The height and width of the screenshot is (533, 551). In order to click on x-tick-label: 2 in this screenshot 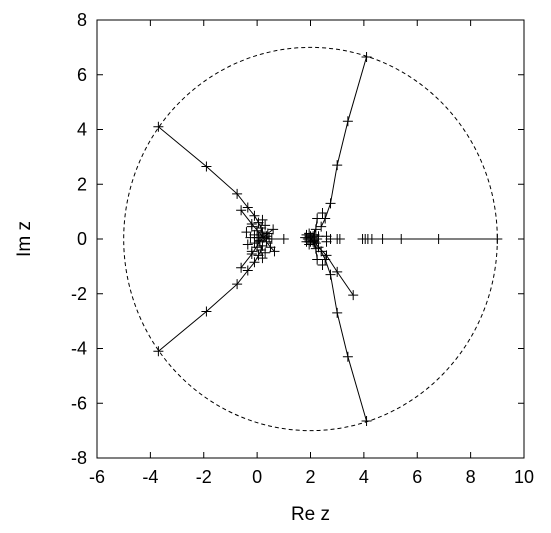, I will do `click(310, 477)`.